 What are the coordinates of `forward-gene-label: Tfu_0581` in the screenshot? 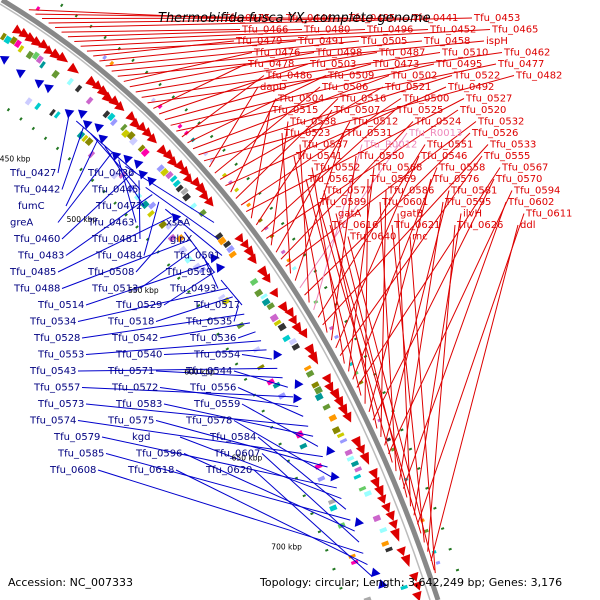 It's located at (473, 191).